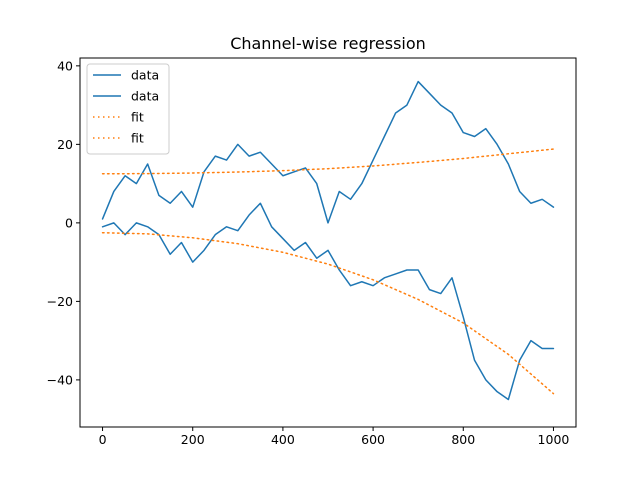  I want to click on y-tick-label: −20, so click(60, 301).